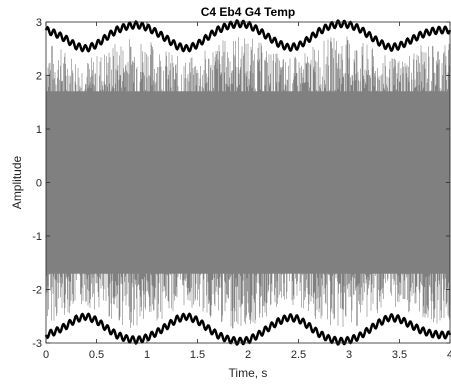 The image size is (451, 385). What do you see at coordinates (248, 373) in the screenshot?
I see `x-axis-label: Time, s` at bounding box center [248, 373].